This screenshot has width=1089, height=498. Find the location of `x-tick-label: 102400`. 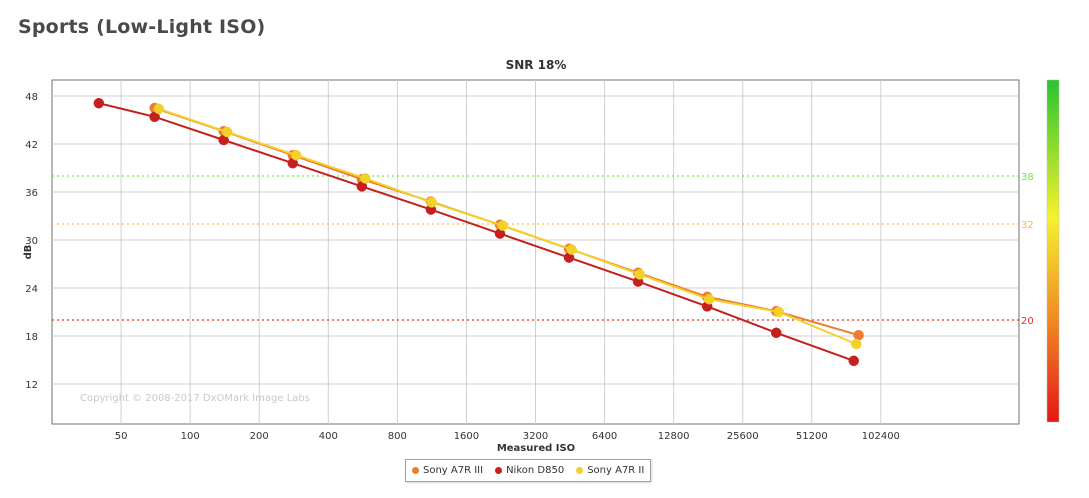

x-tick-label: 102400 is located at coordinates (881, 436).